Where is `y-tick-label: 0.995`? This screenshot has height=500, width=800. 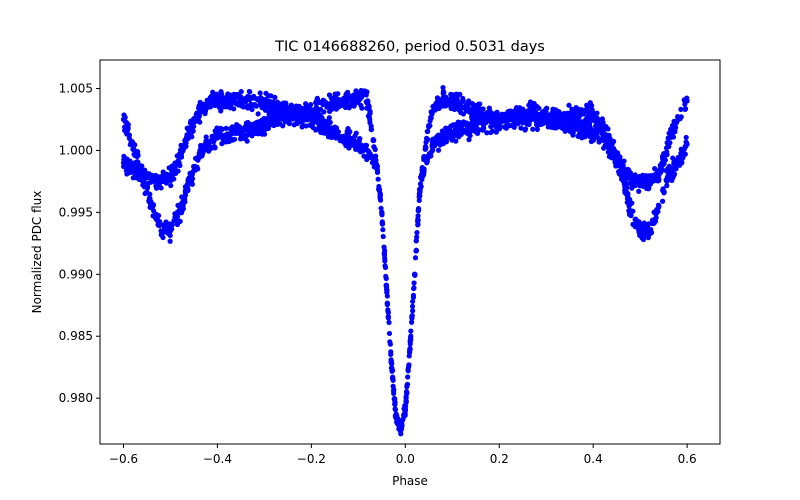 y-tick-label: 0.995 is located at coordinates (76, 212).